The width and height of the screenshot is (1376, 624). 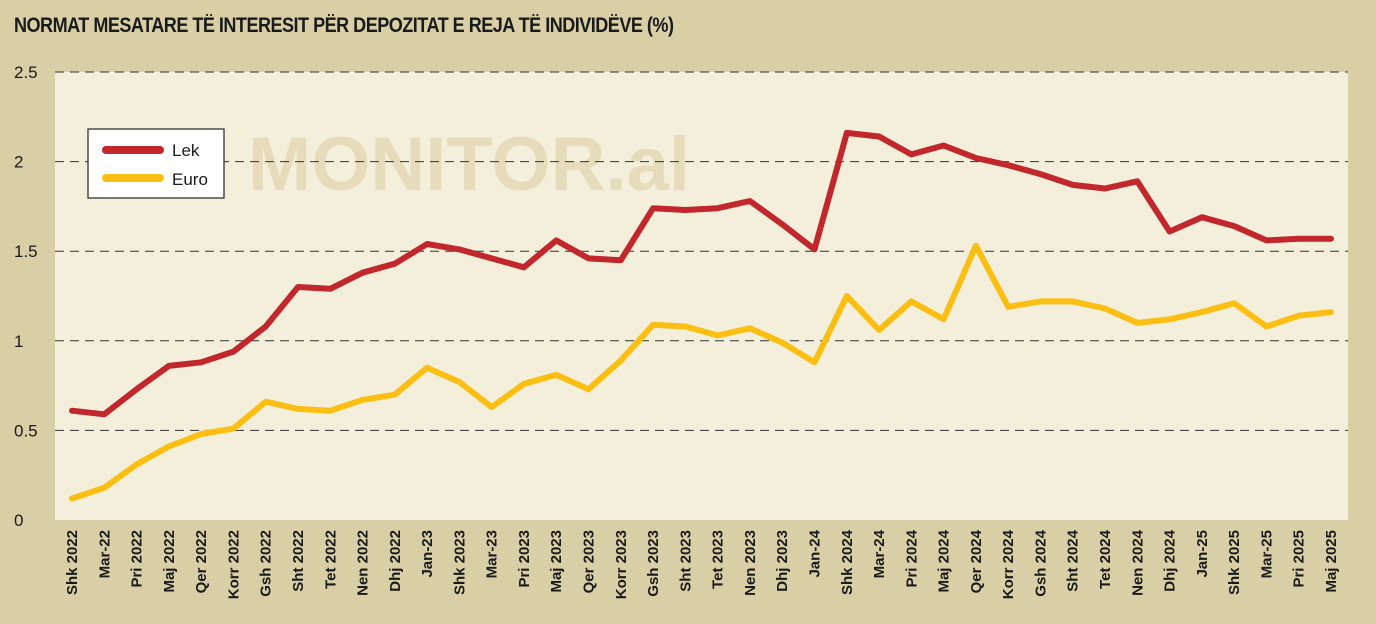 I want to click on x-tick-label: Gsh 2024, so click(x=1040, y=562).